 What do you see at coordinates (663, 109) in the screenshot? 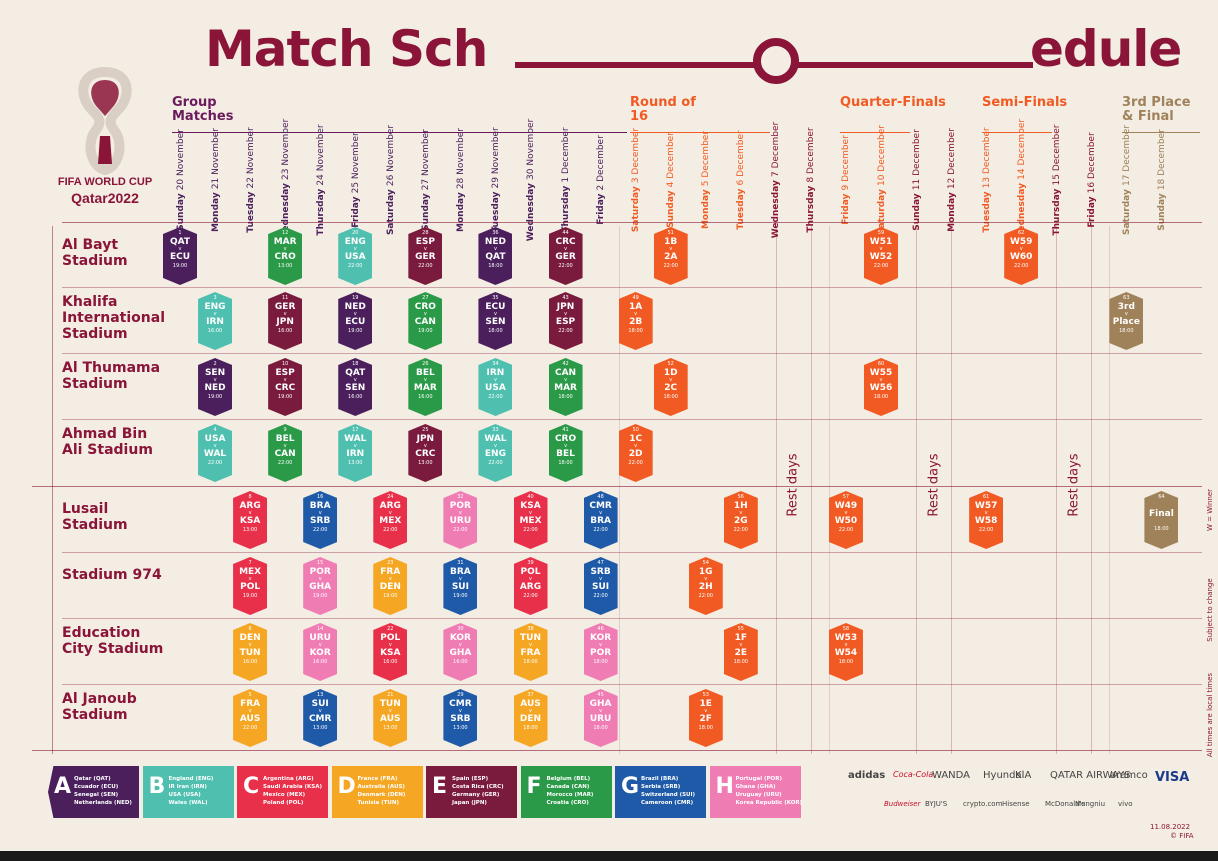
I see `stage-label: Round of 16` at bounding box center [663, 109].